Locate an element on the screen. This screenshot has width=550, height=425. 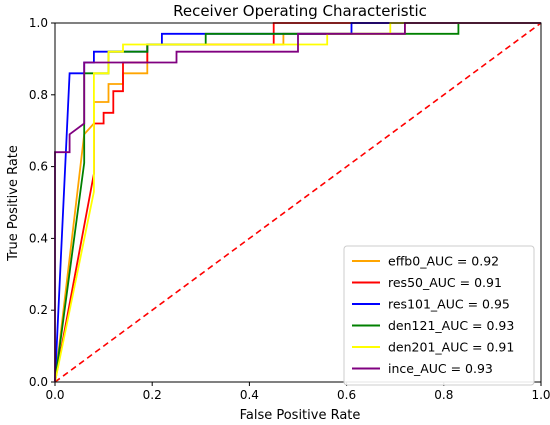
y-tick-label: 0.6 is located at coordinates (38, 167).